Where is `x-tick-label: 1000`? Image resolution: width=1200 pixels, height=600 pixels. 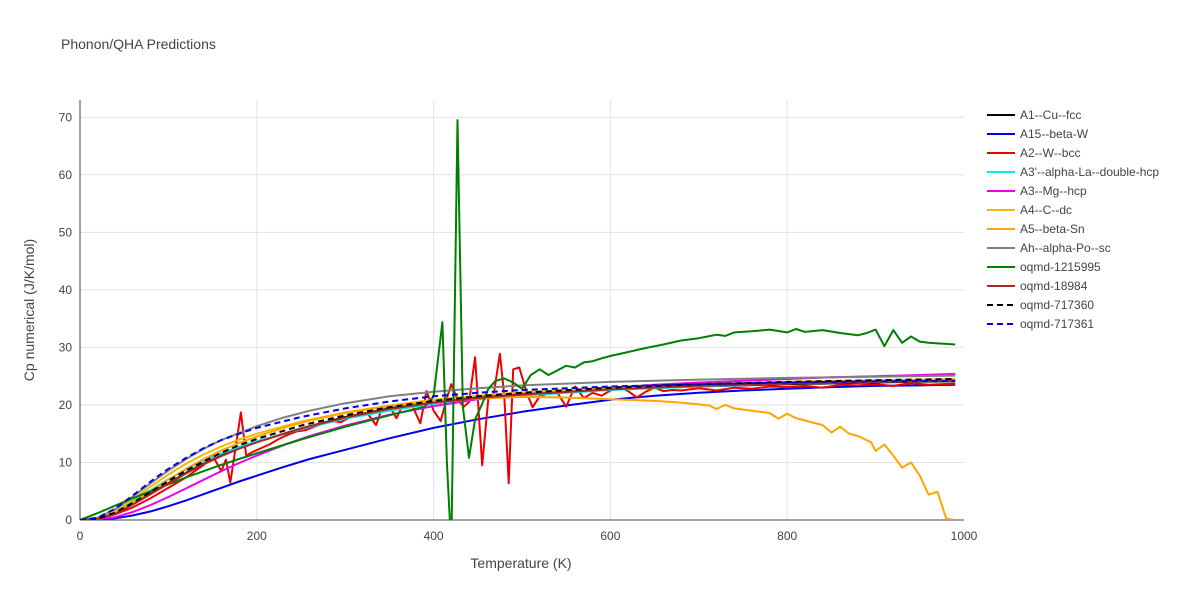
x-tick-label: 1000 is located at coordinates (964, 536).